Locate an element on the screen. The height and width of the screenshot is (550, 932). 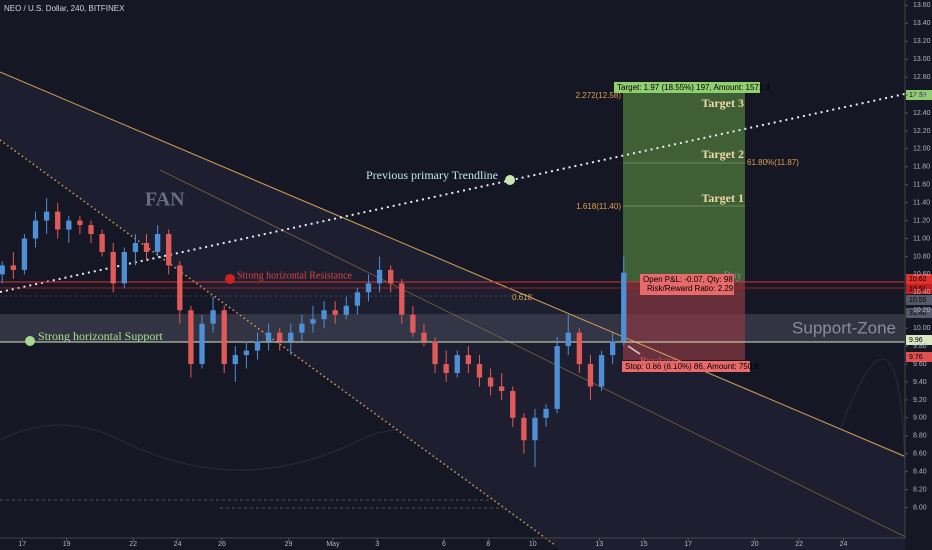
y-tick-label: 9.00 is located at coordinates (920, 418).